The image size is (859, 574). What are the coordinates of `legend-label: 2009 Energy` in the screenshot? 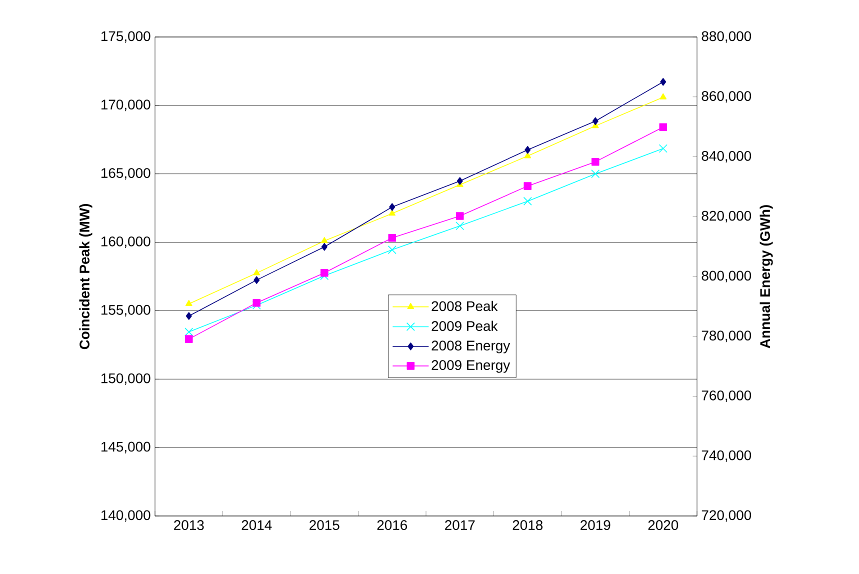 It's located at (471, 366).